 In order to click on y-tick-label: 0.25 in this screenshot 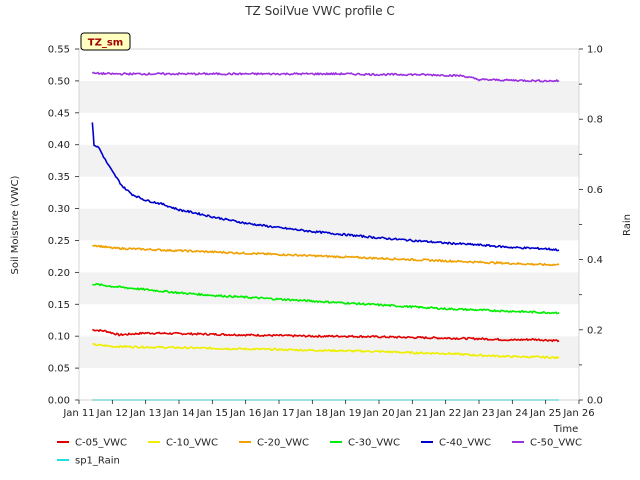, I will do `click(59, 241)`.